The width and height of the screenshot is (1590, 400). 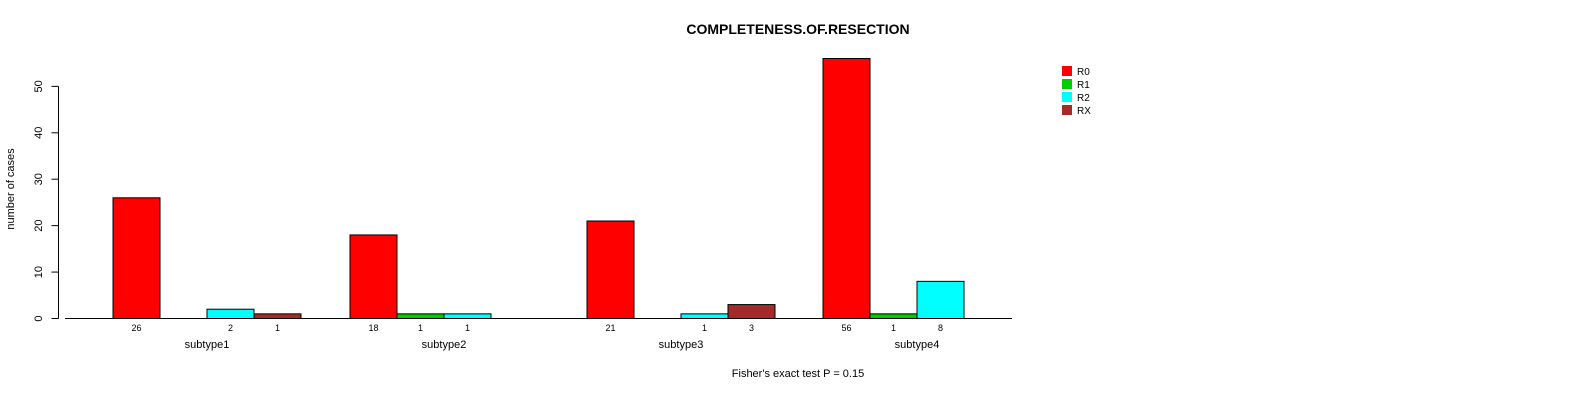 What do you see at coordinates (207, 345) in the screenshot?
I see `category-label: subtype1` at bounding box center [207, 345].